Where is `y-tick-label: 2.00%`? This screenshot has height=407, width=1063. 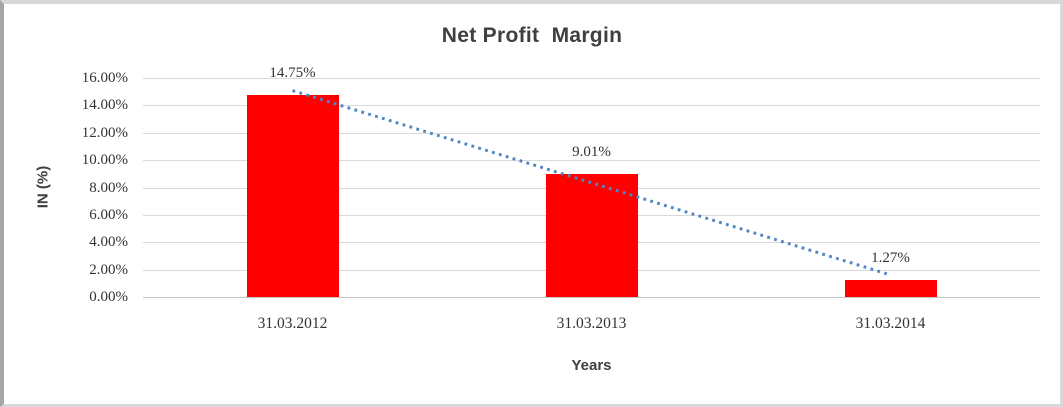 y-tick-label: 2.00% is located at coordinates (108, 270).